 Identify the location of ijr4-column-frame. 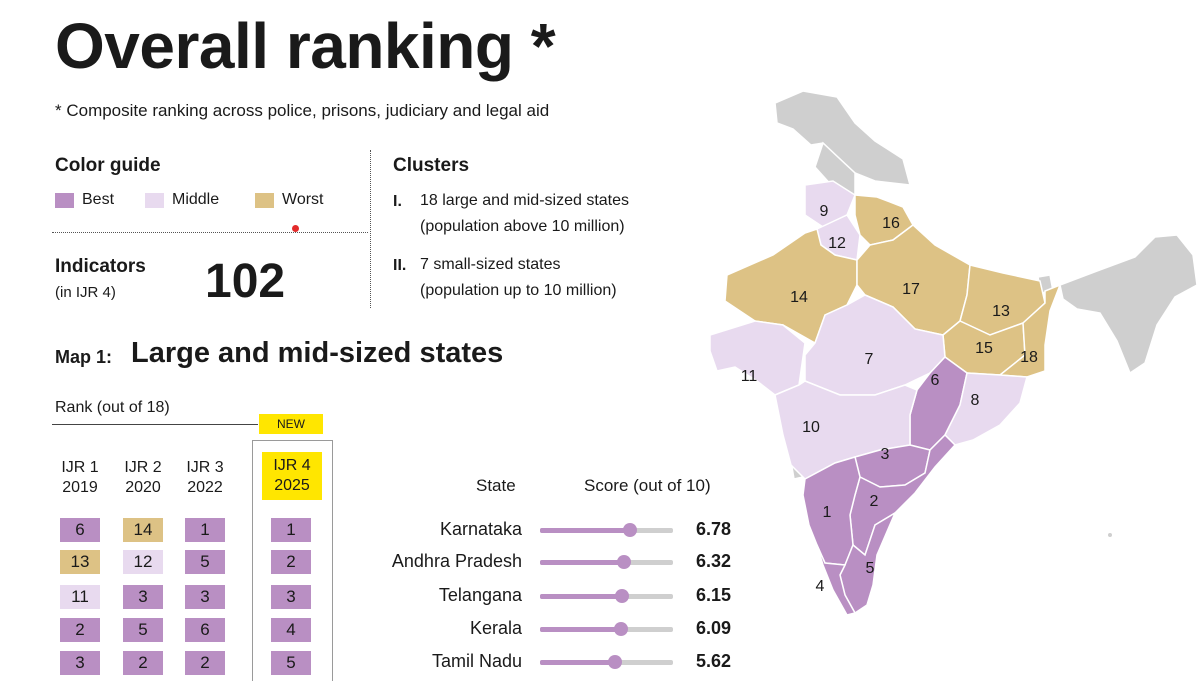
(292, 560).